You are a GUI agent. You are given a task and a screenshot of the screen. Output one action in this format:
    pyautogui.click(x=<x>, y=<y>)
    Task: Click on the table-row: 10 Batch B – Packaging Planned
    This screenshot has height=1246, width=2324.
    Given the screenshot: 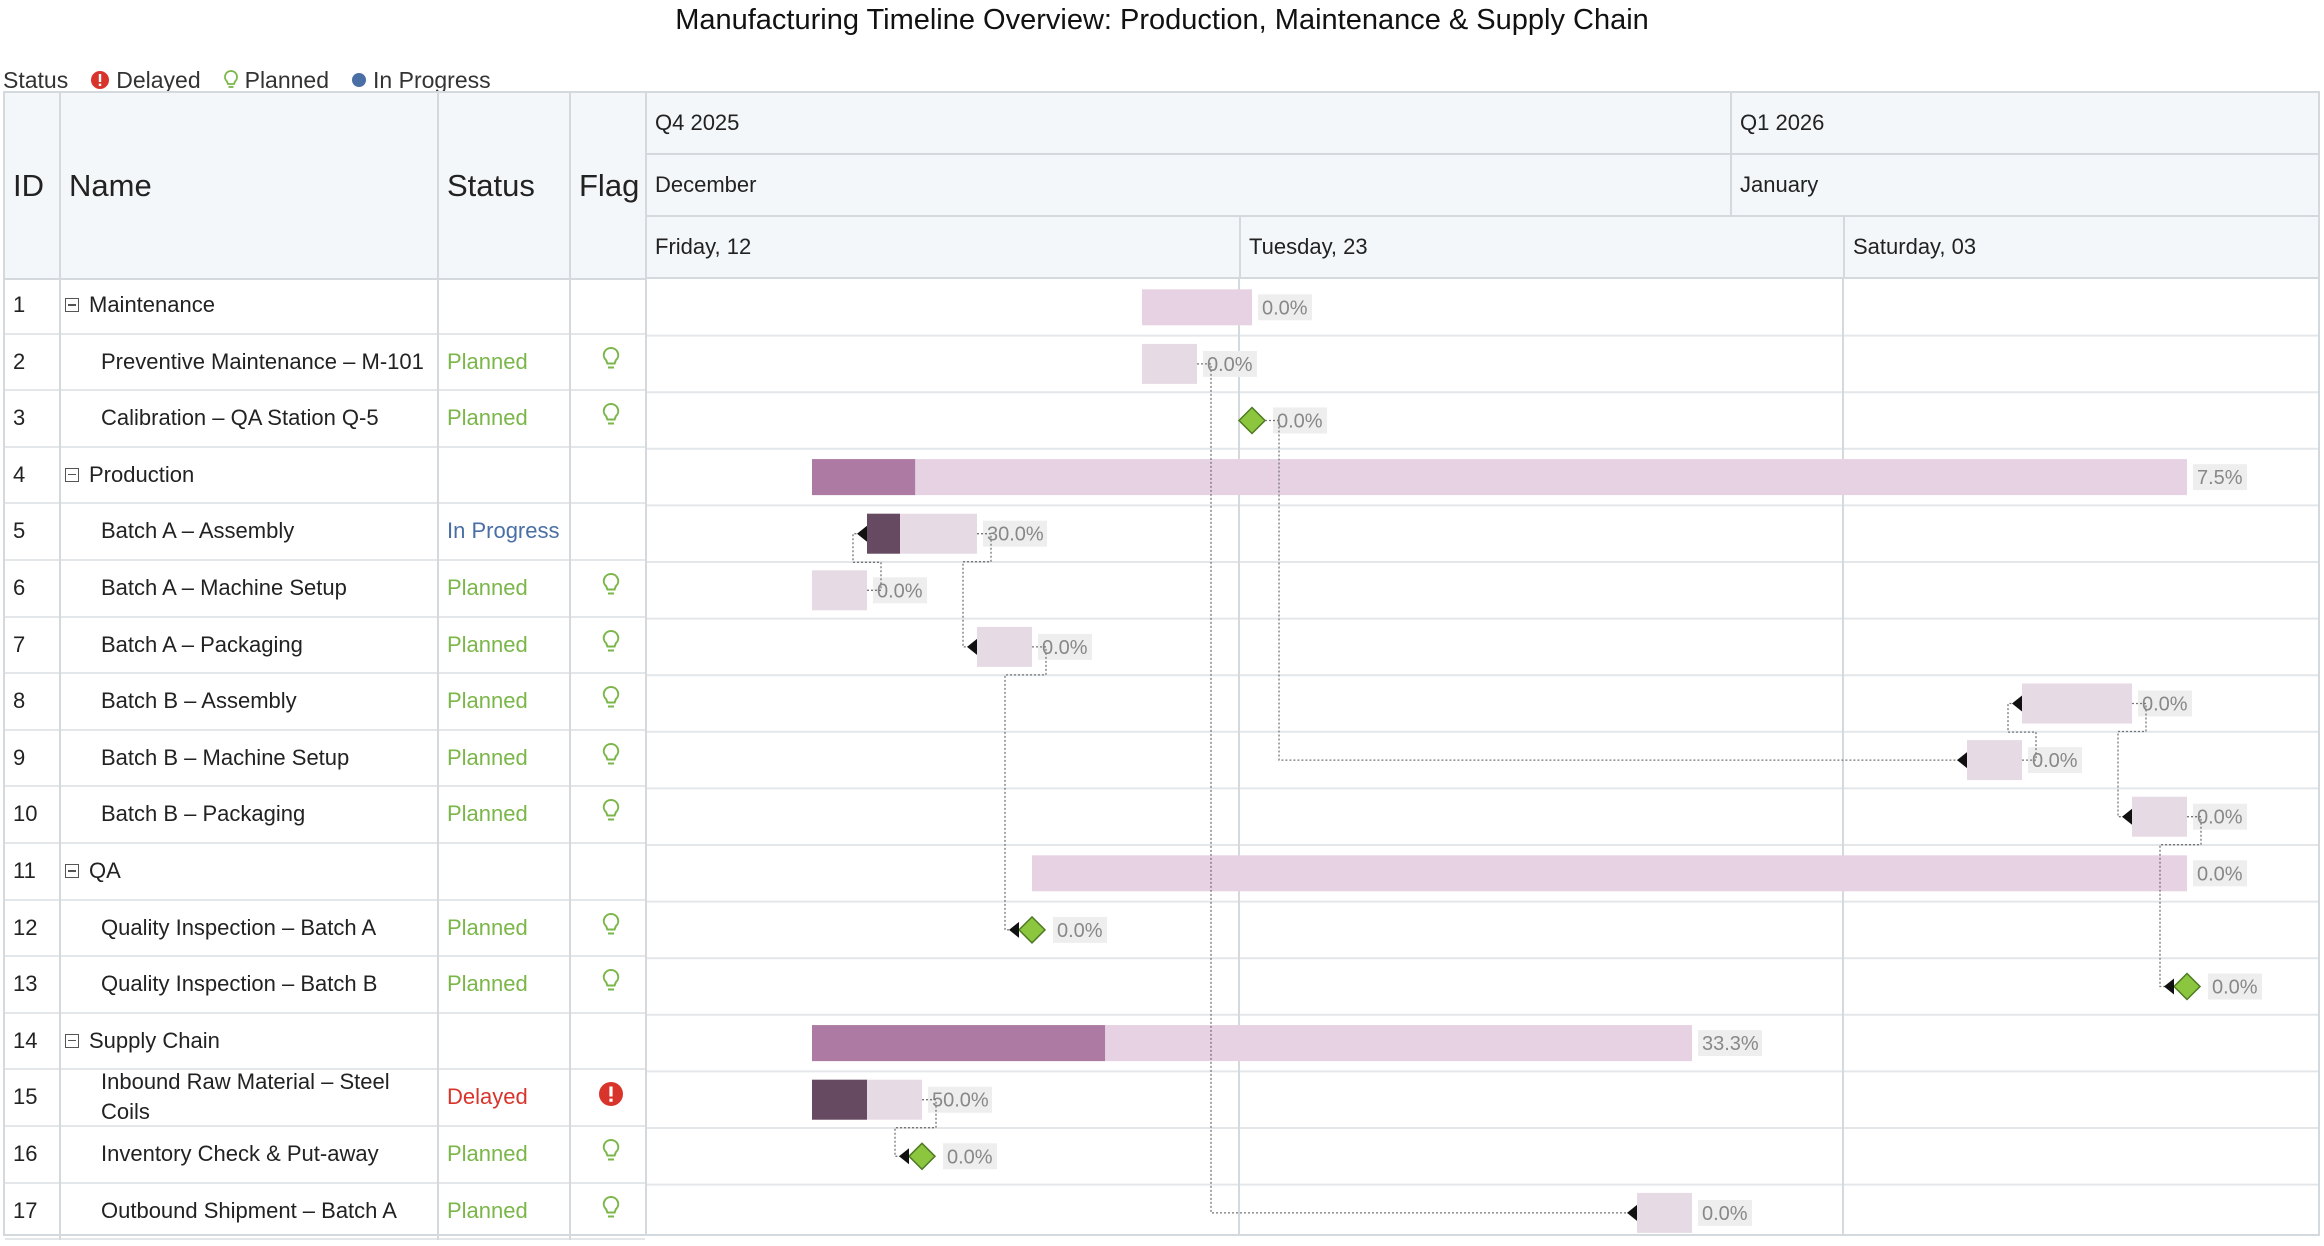 What is the action you would take?
    pyautogui.click(x=325, y=815)
    